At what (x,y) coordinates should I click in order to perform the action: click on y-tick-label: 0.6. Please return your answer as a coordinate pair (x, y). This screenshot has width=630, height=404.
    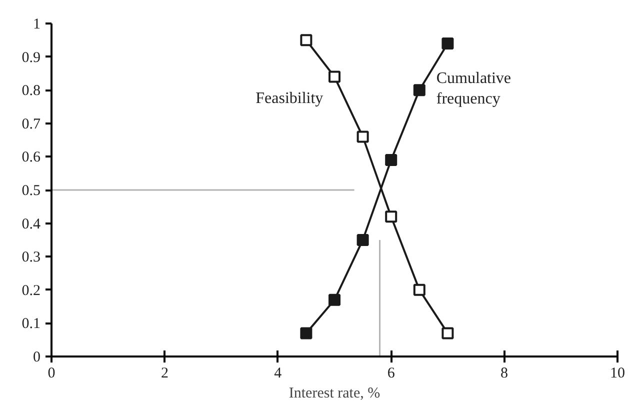
    Looking at the image, I should click on (31, 158).